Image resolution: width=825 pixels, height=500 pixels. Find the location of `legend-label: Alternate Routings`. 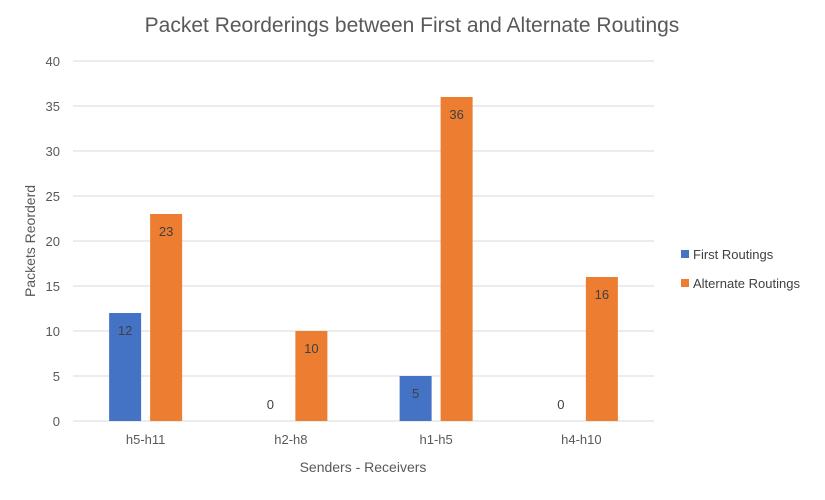

legend-label: Alternate Routings is located at coordinates (746, 283).